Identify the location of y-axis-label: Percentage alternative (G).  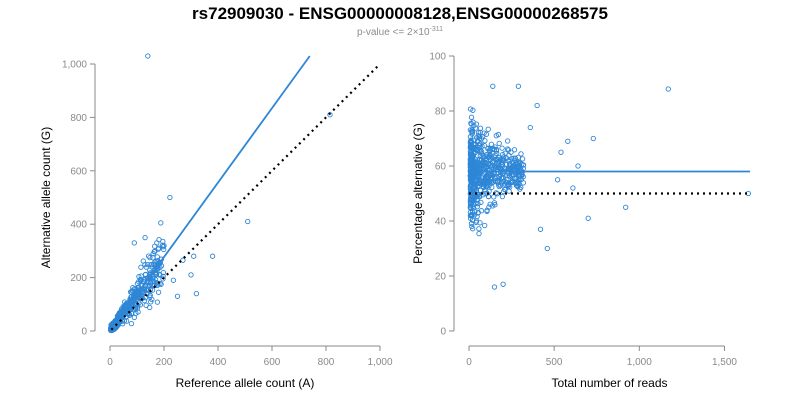
(418, 193).